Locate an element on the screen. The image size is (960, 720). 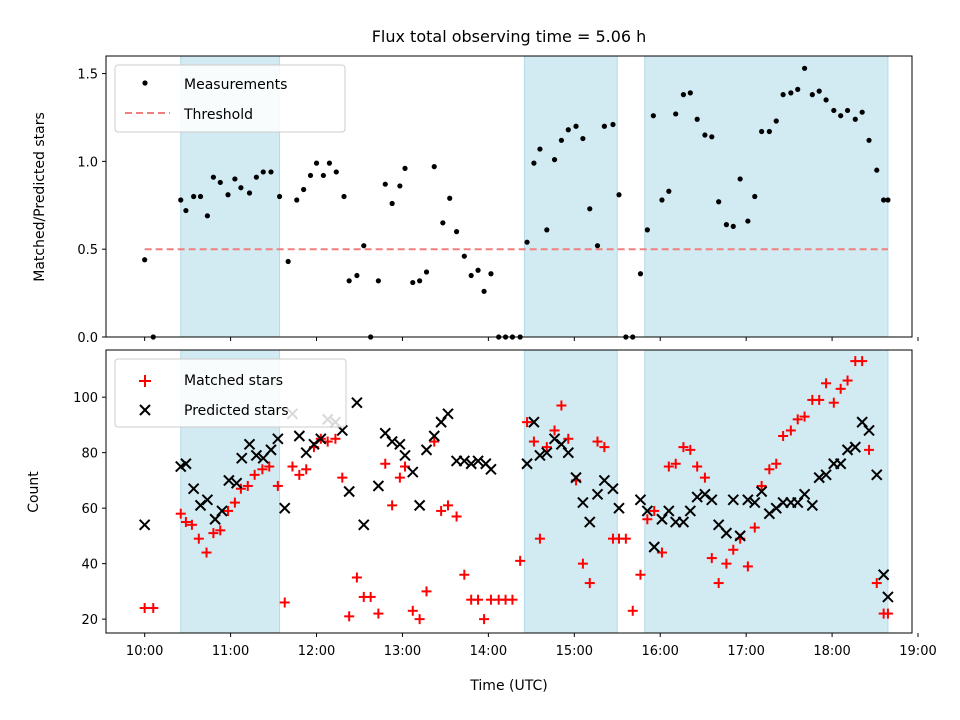
bottom-x-tick-label: 13:00 is located at coordinates (402, 651).